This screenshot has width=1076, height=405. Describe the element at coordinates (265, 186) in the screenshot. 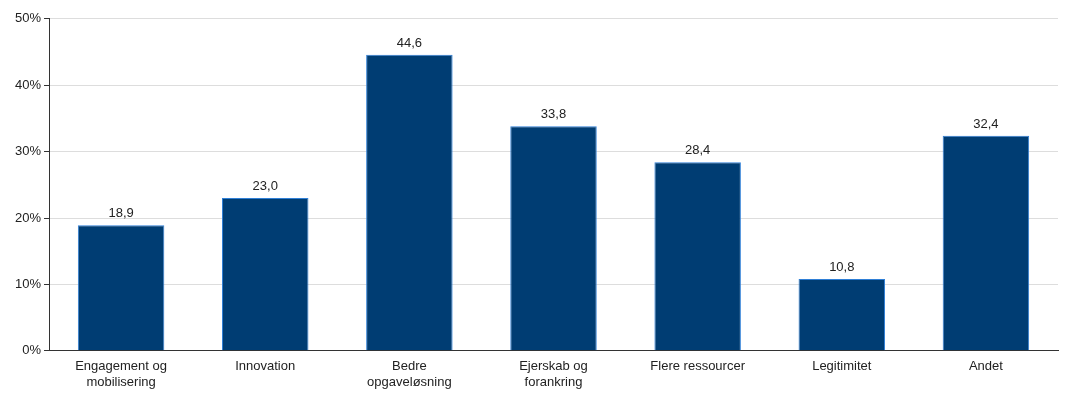

I see `data-label: 23,0` at that location.